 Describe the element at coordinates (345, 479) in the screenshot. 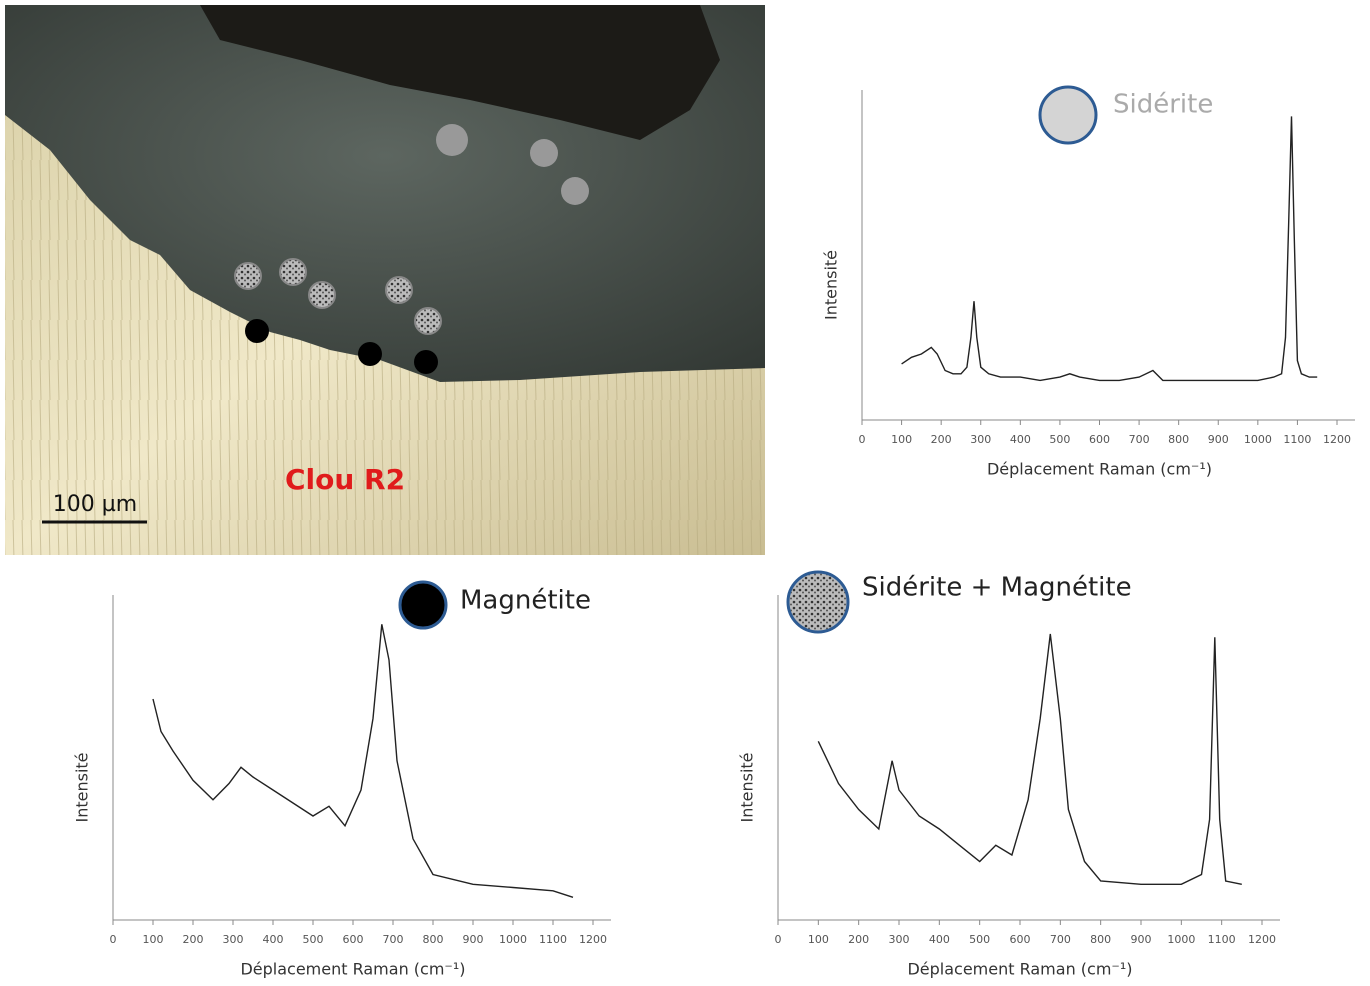

I see `sample-label: Clou R2` at that location.